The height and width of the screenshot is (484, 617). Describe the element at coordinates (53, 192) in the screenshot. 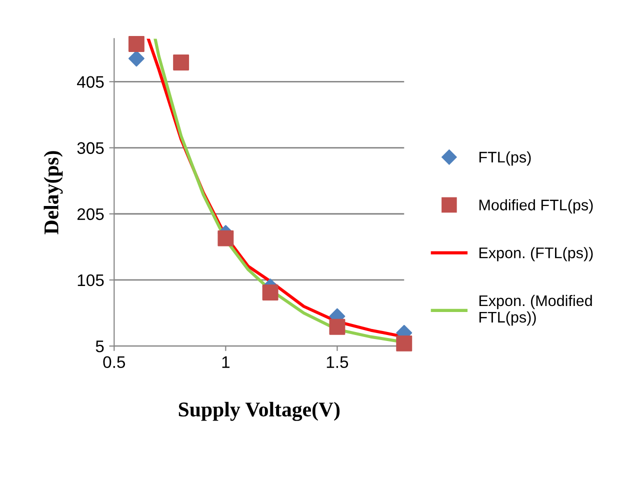

I see `y-axis-title: Delay(ps)` at that location.